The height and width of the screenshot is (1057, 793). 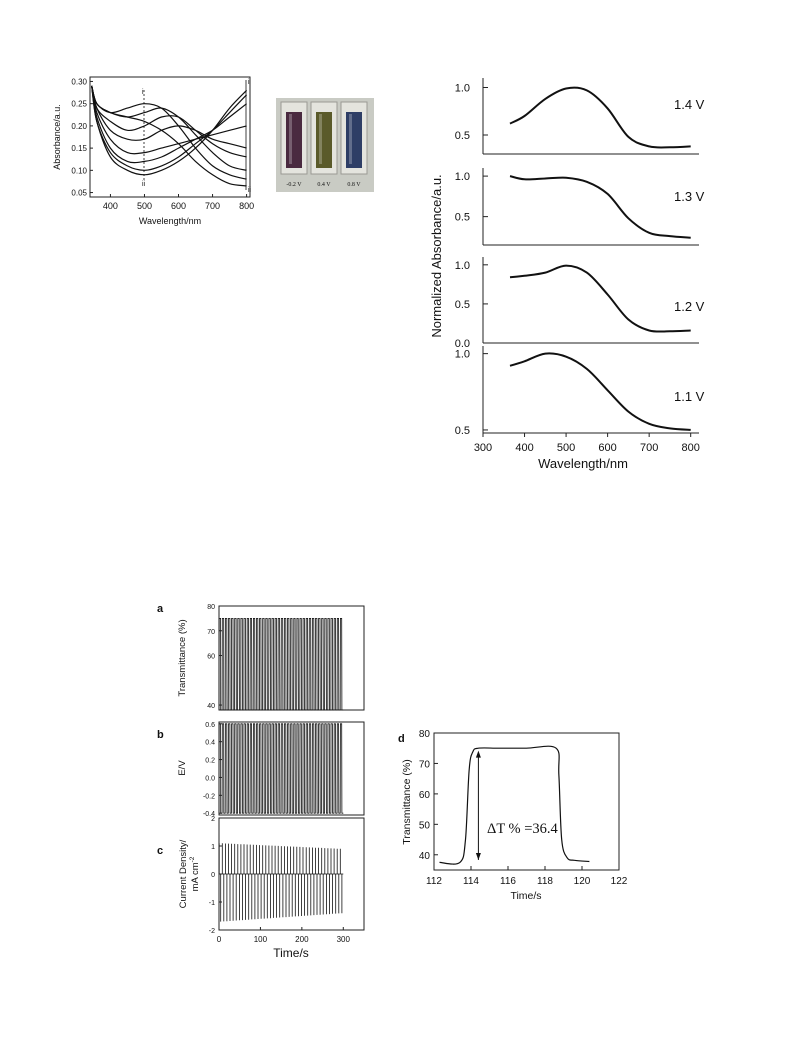 I want to click on spectra-y-tick-label: 0.30, so click(x=79, y=81).